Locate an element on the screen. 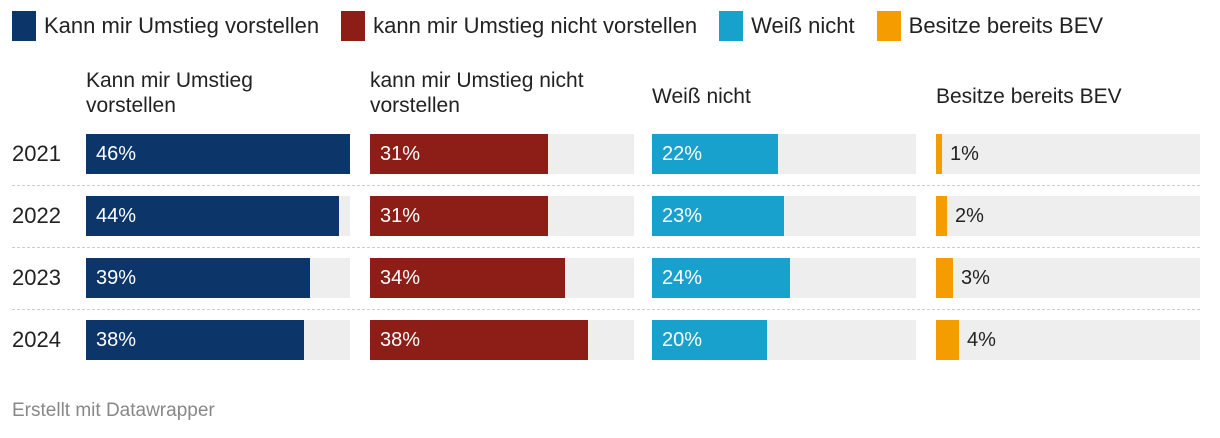 This screenshot has height=438, width=1220. data-label: 4% is located at coordinates (981, 340).